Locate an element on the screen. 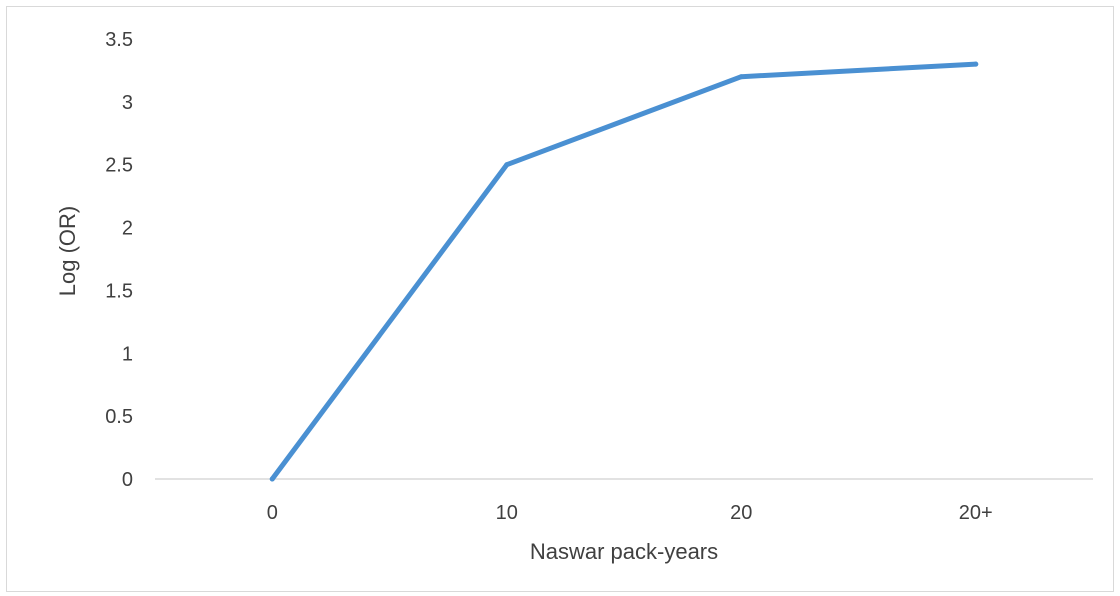 Image resolution: width=1120 pixels, height=596 pixels. y-tick-label: 3.5 is located at coordinates (119, 40).